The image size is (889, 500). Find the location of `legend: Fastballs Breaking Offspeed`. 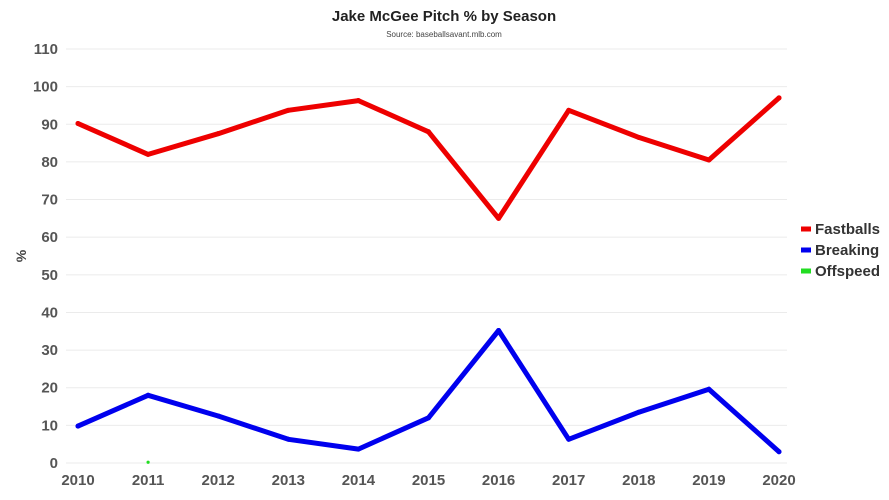

legend: Fastballs Breaking Offspeed is located at coordinates (840, 250).